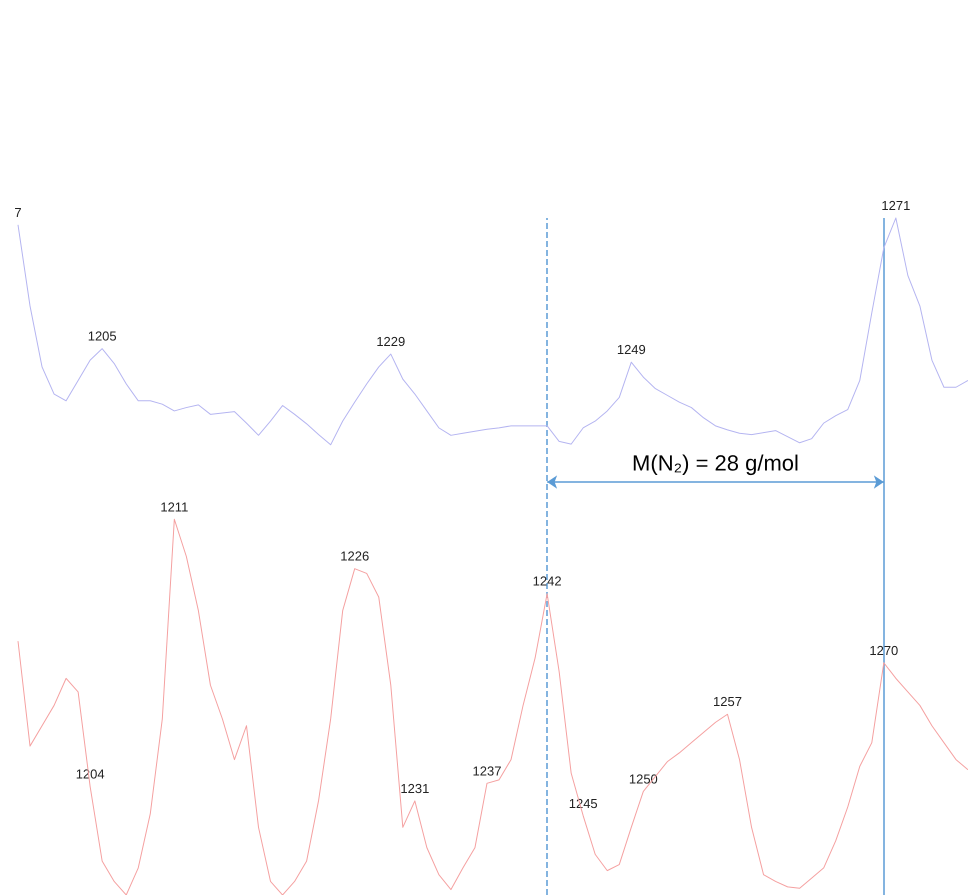  Describe the element at coordinates (487, 770) in the screenshot. I see `annotation: 1237` at that location.